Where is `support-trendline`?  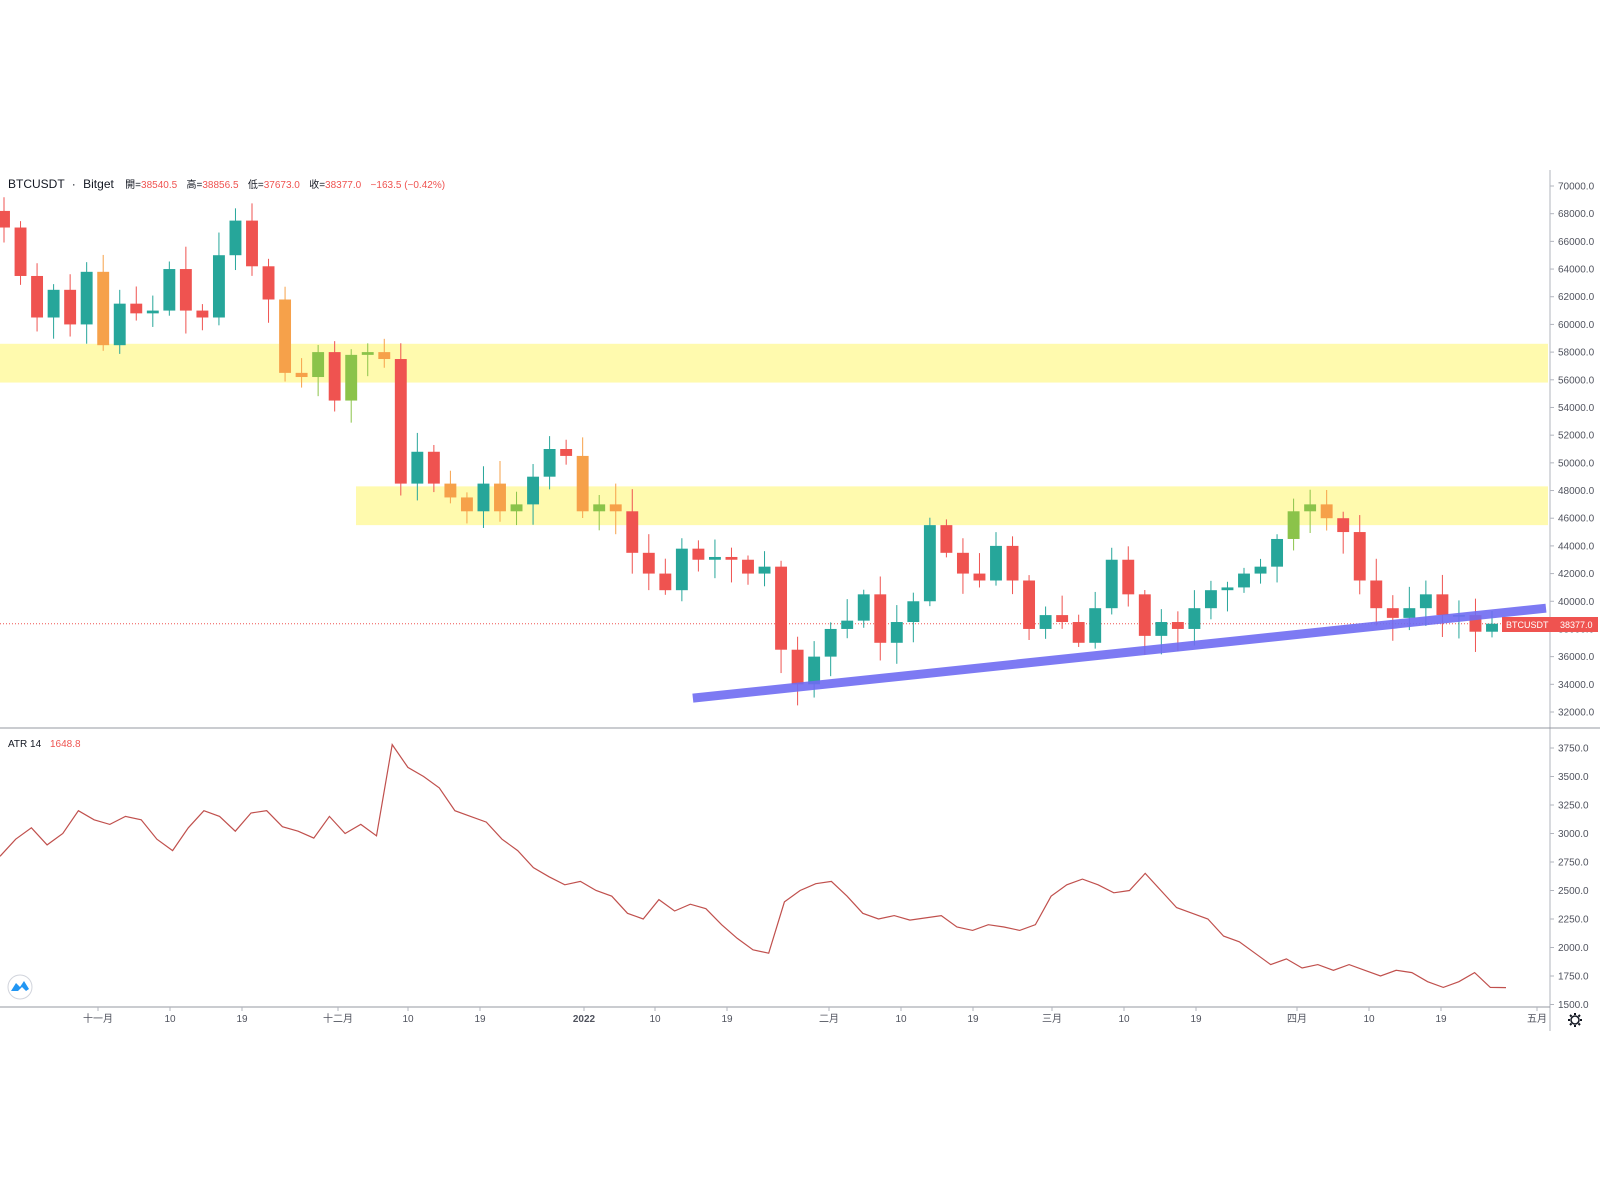 support-trendline is located at coordinates (1119, 653).